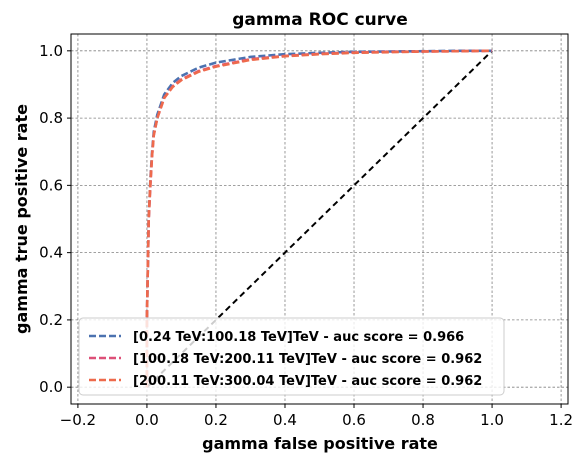  Describe the element at coordinates (21, 219) in the screenshot. I see `y-axis-title: gamma true positive rate` at that location.